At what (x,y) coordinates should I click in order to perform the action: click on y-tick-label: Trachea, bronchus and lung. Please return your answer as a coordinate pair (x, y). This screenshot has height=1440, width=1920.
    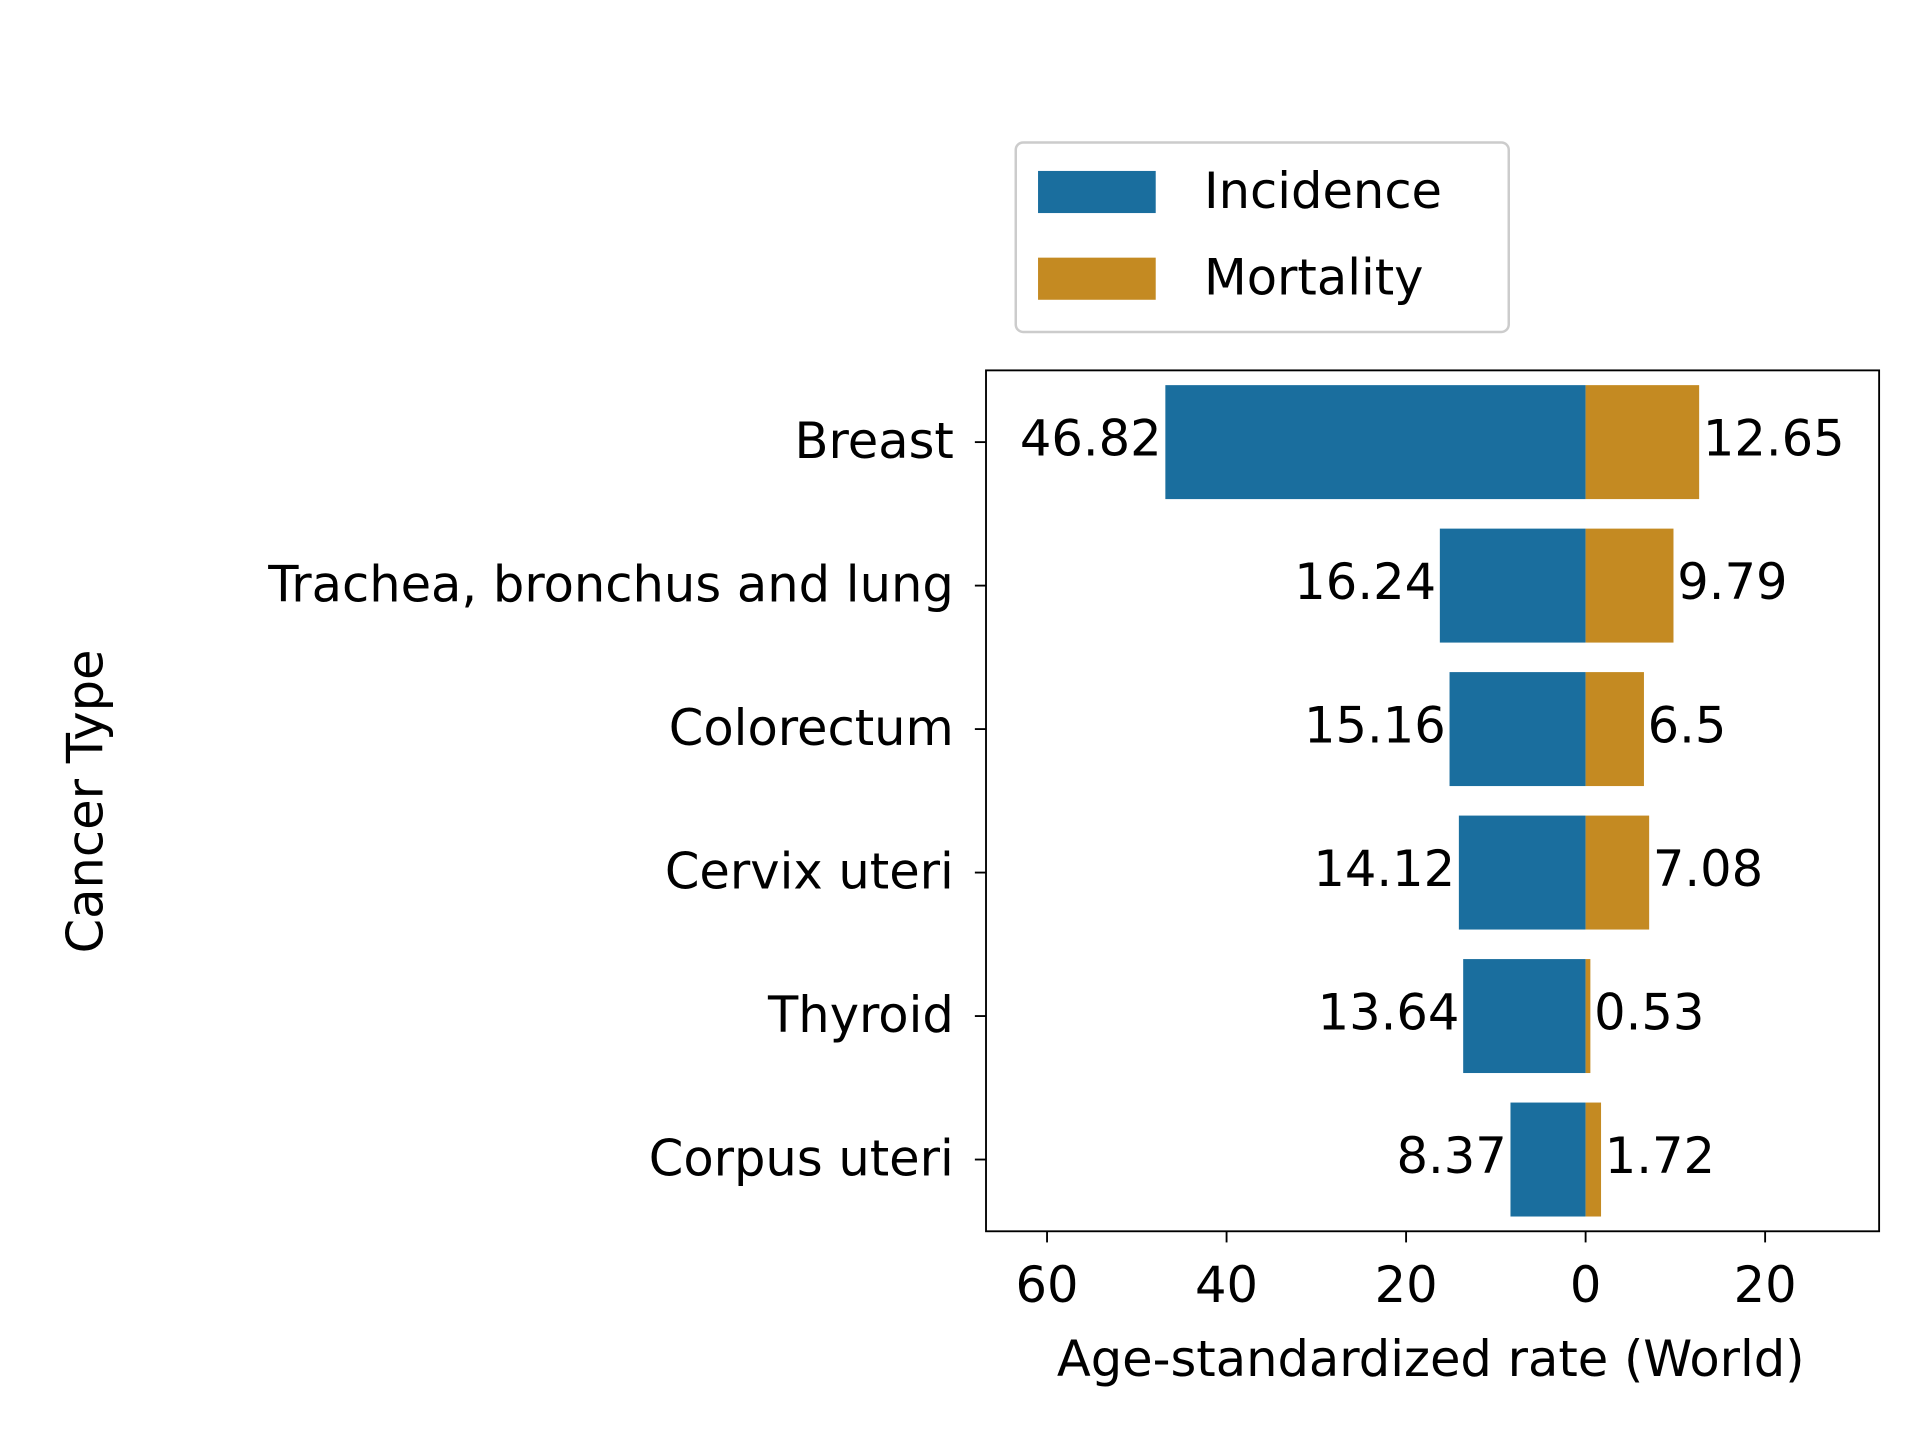
    Looking at the image, I should click on (610, 585).